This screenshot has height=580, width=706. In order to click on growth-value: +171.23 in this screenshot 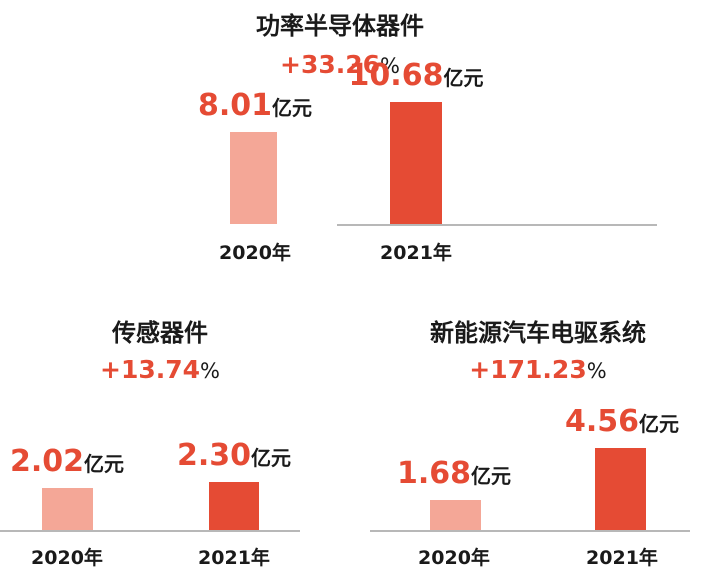, I will do `click(528, 369)`.